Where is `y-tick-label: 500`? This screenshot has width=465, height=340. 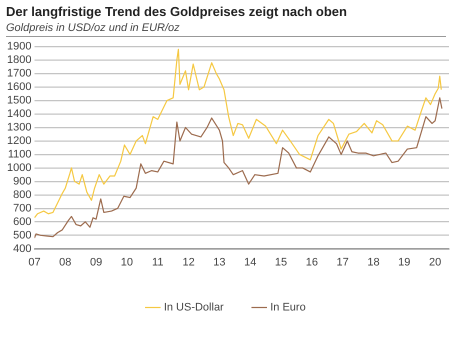 y-tick-label: 500 is located at coordinates (22, 235).